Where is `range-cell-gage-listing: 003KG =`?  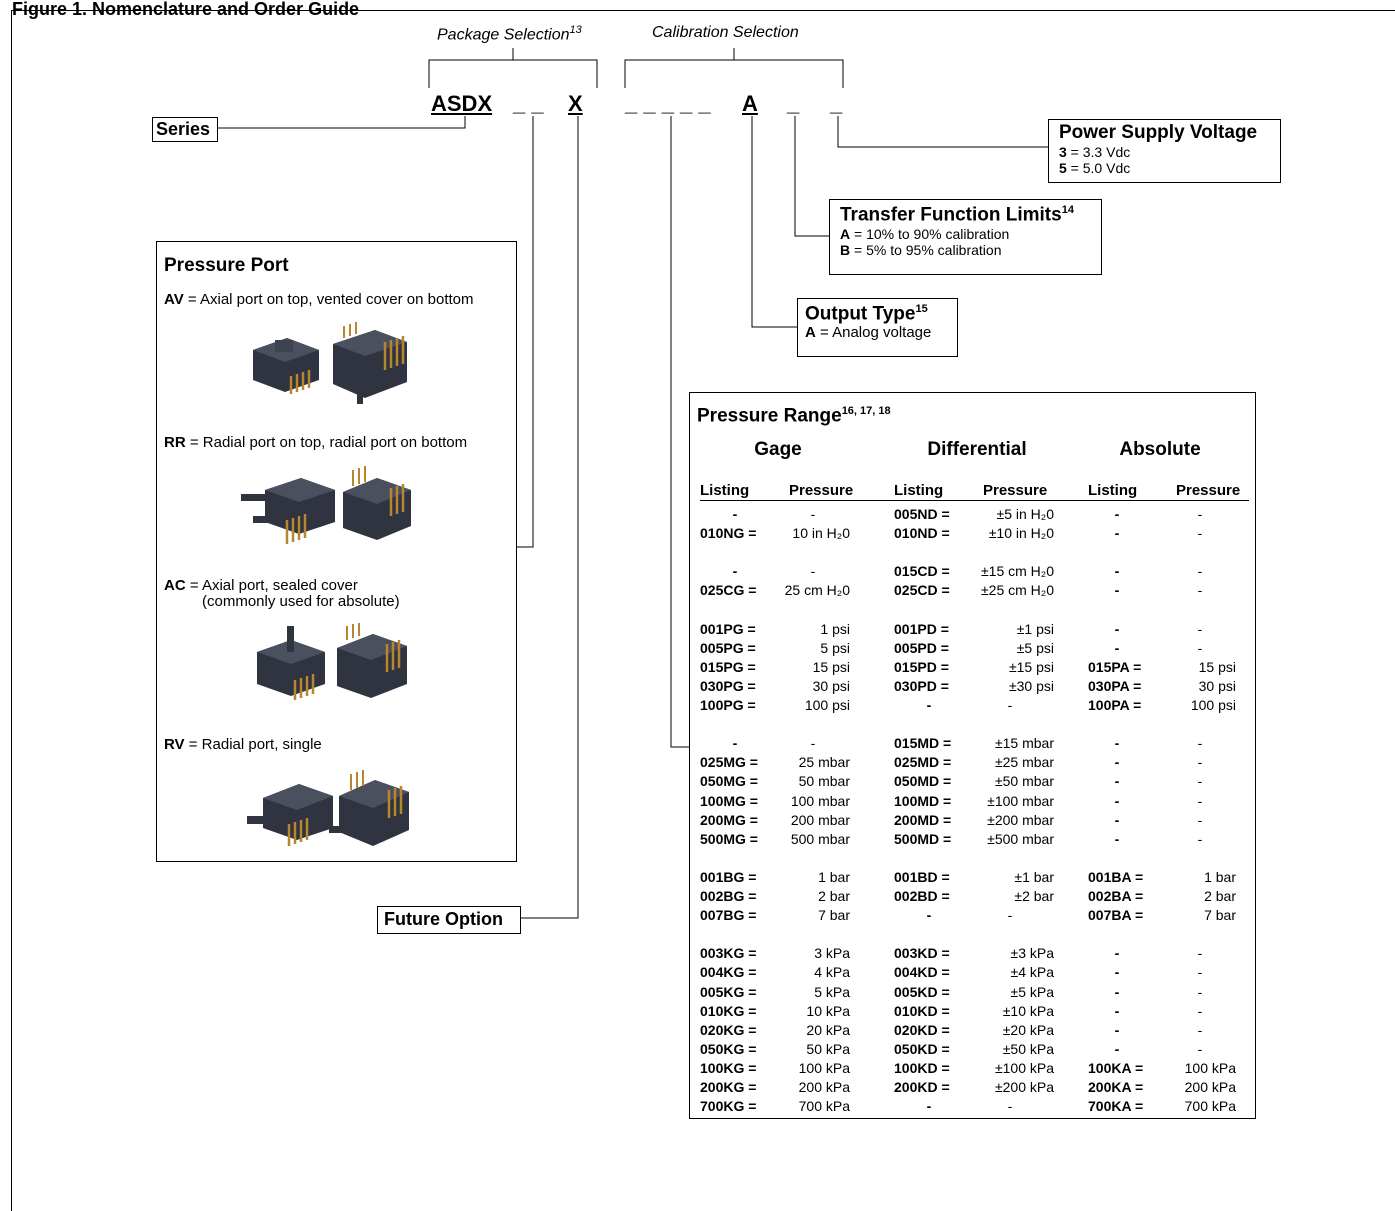
range-cell-gage-listing: 003KG = is located at coordinates (728, 953).